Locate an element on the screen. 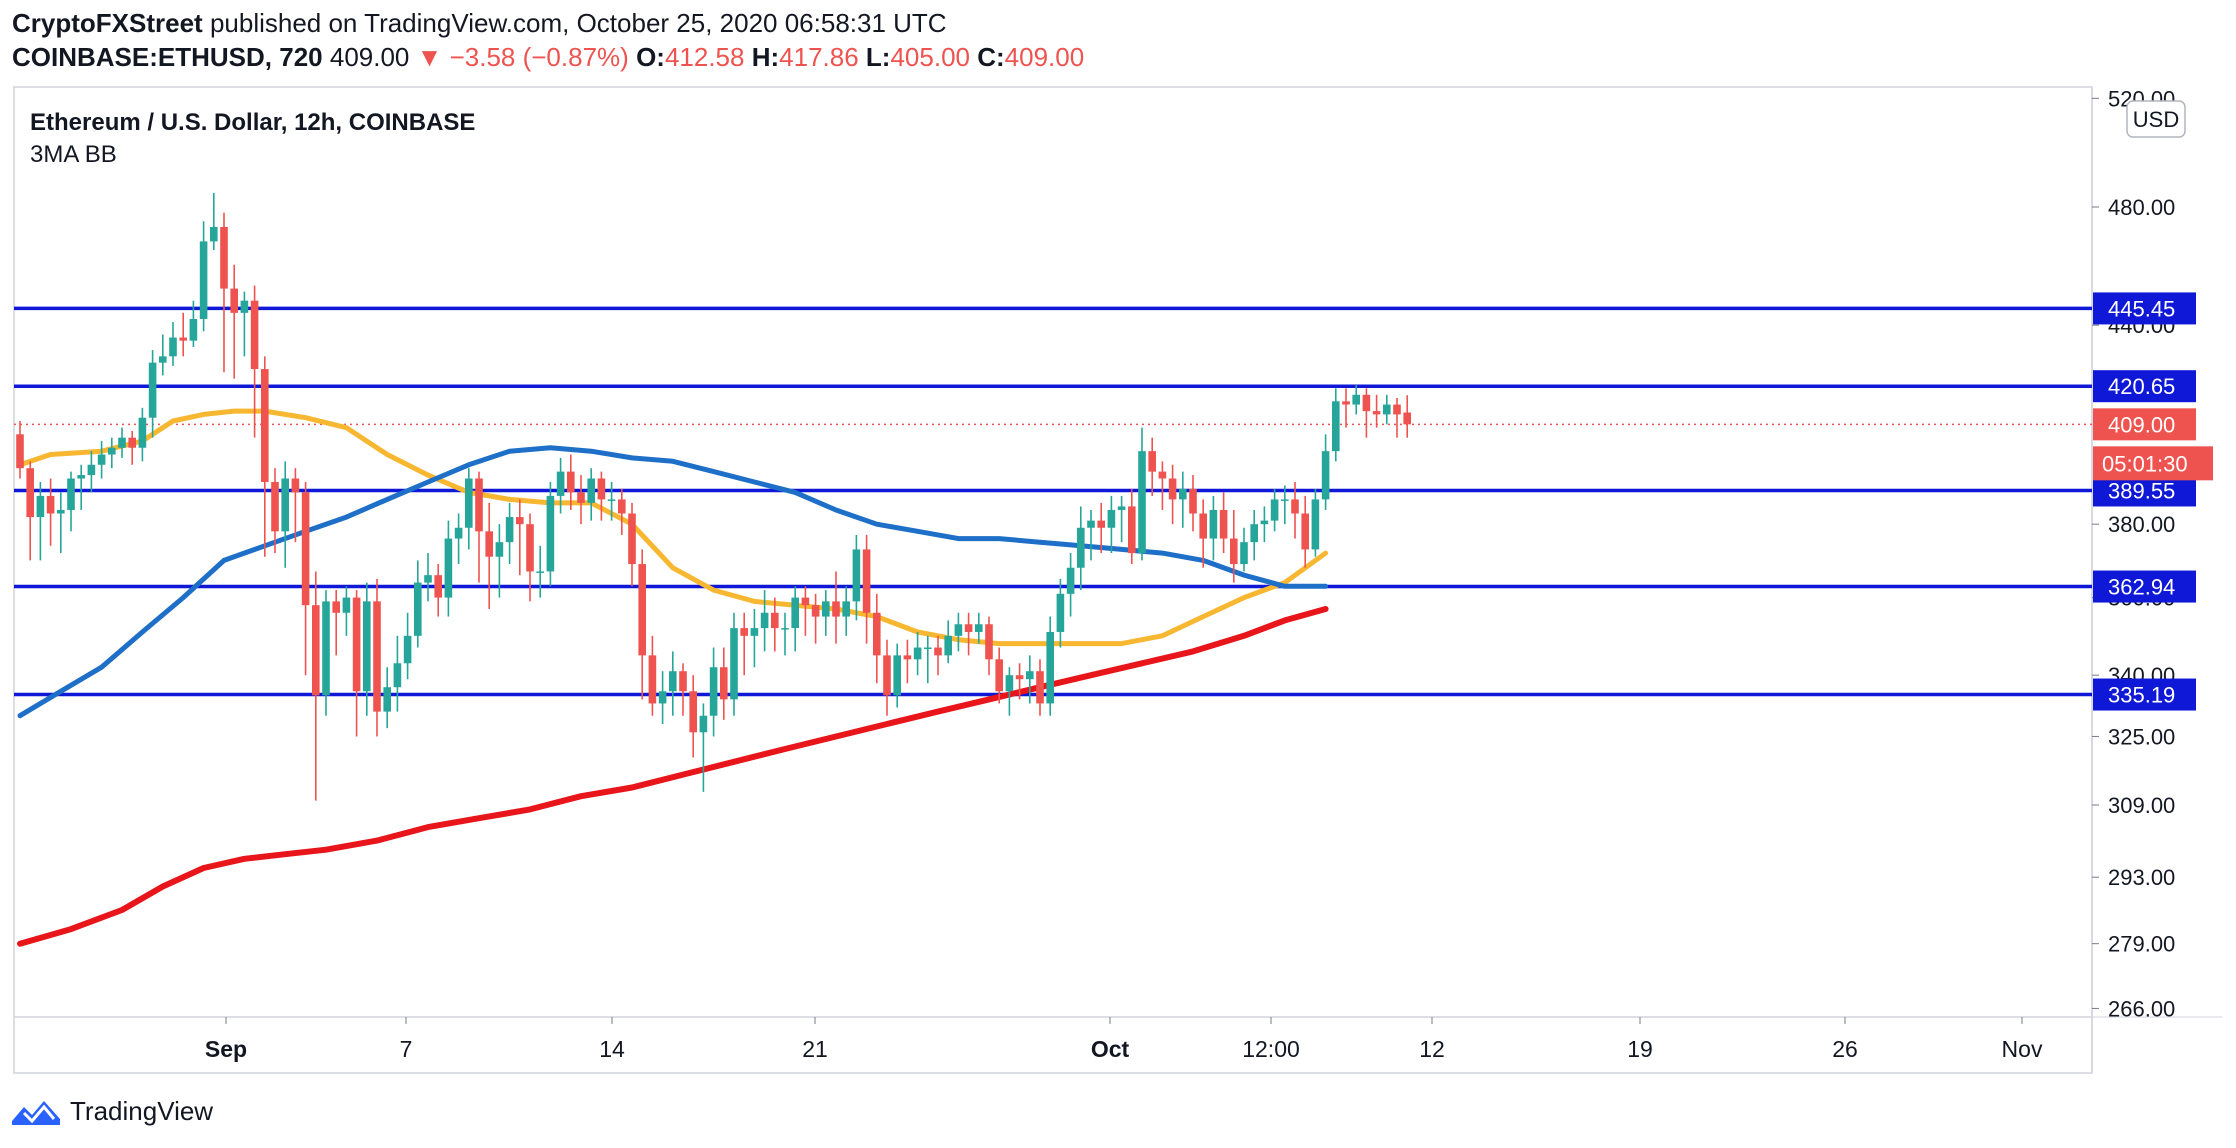 Image resolution: width=2236 pixels, height=1148 pixels. footer-brand: TradingView is located at coordinates (111, 1111).